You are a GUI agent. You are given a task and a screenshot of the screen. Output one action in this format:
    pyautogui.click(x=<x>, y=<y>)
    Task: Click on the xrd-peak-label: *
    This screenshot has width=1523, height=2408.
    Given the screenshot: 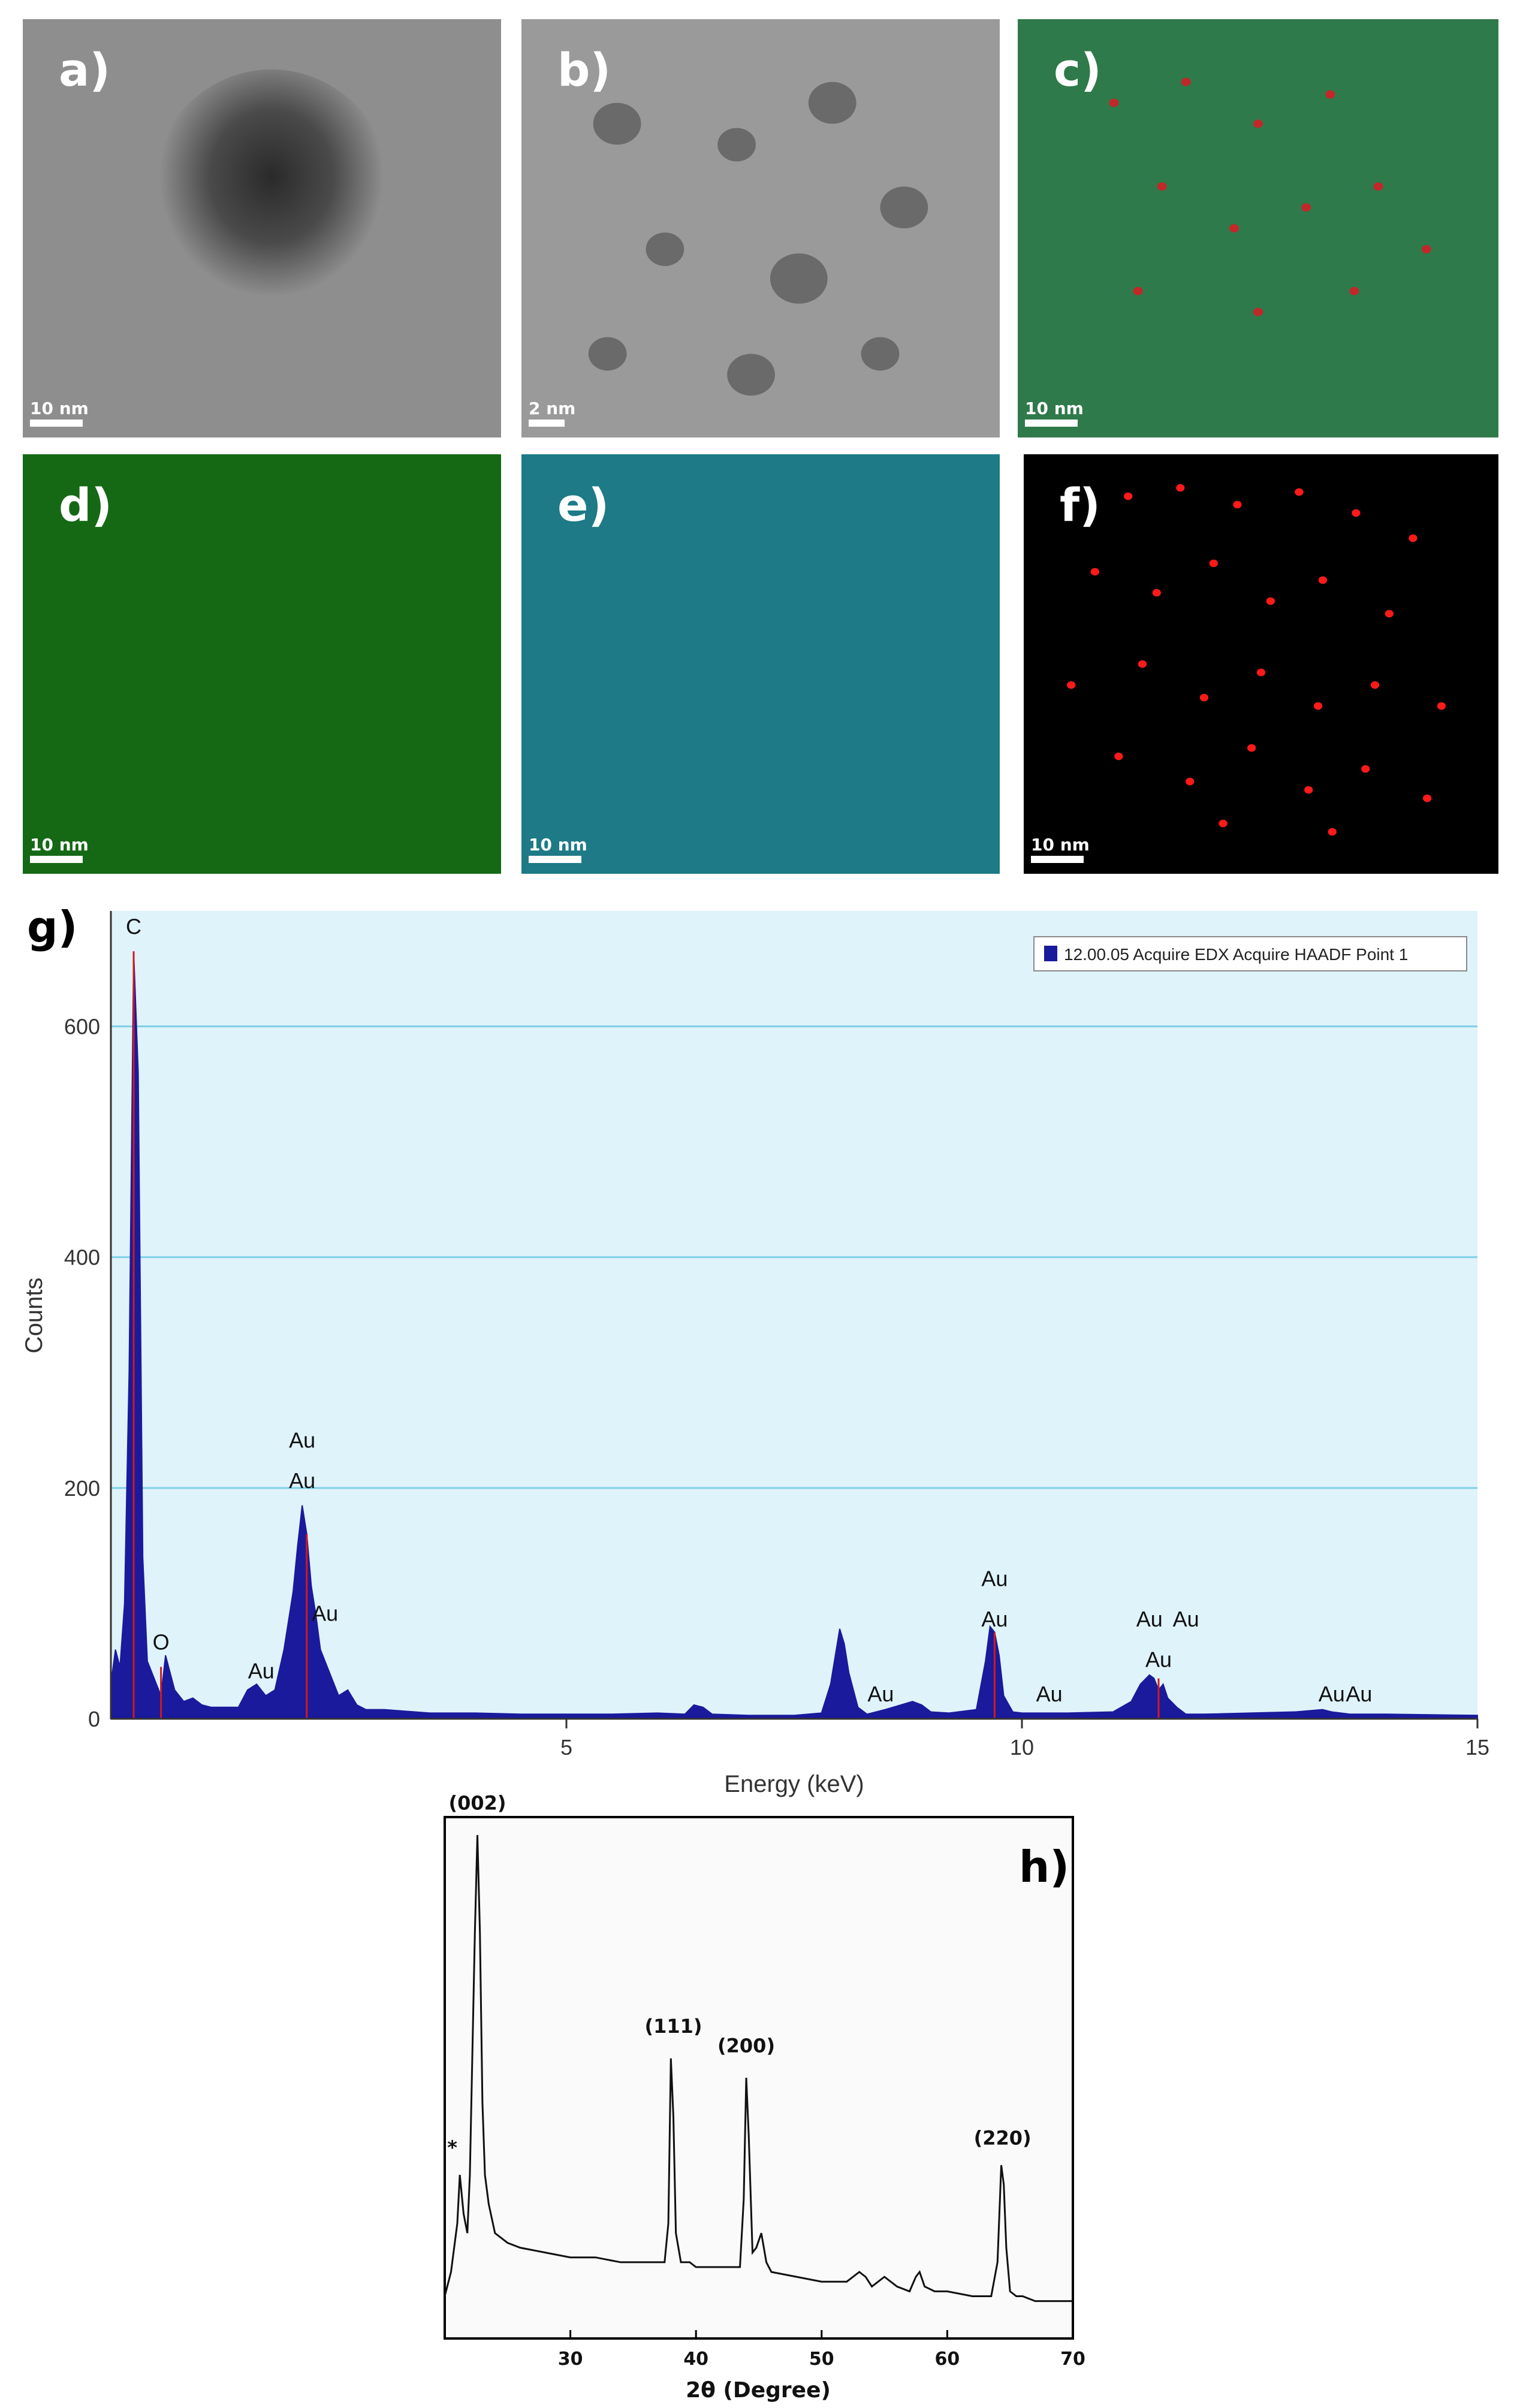 What is the action you would take?
    pyautogui.click(x=452, y=2148)
    